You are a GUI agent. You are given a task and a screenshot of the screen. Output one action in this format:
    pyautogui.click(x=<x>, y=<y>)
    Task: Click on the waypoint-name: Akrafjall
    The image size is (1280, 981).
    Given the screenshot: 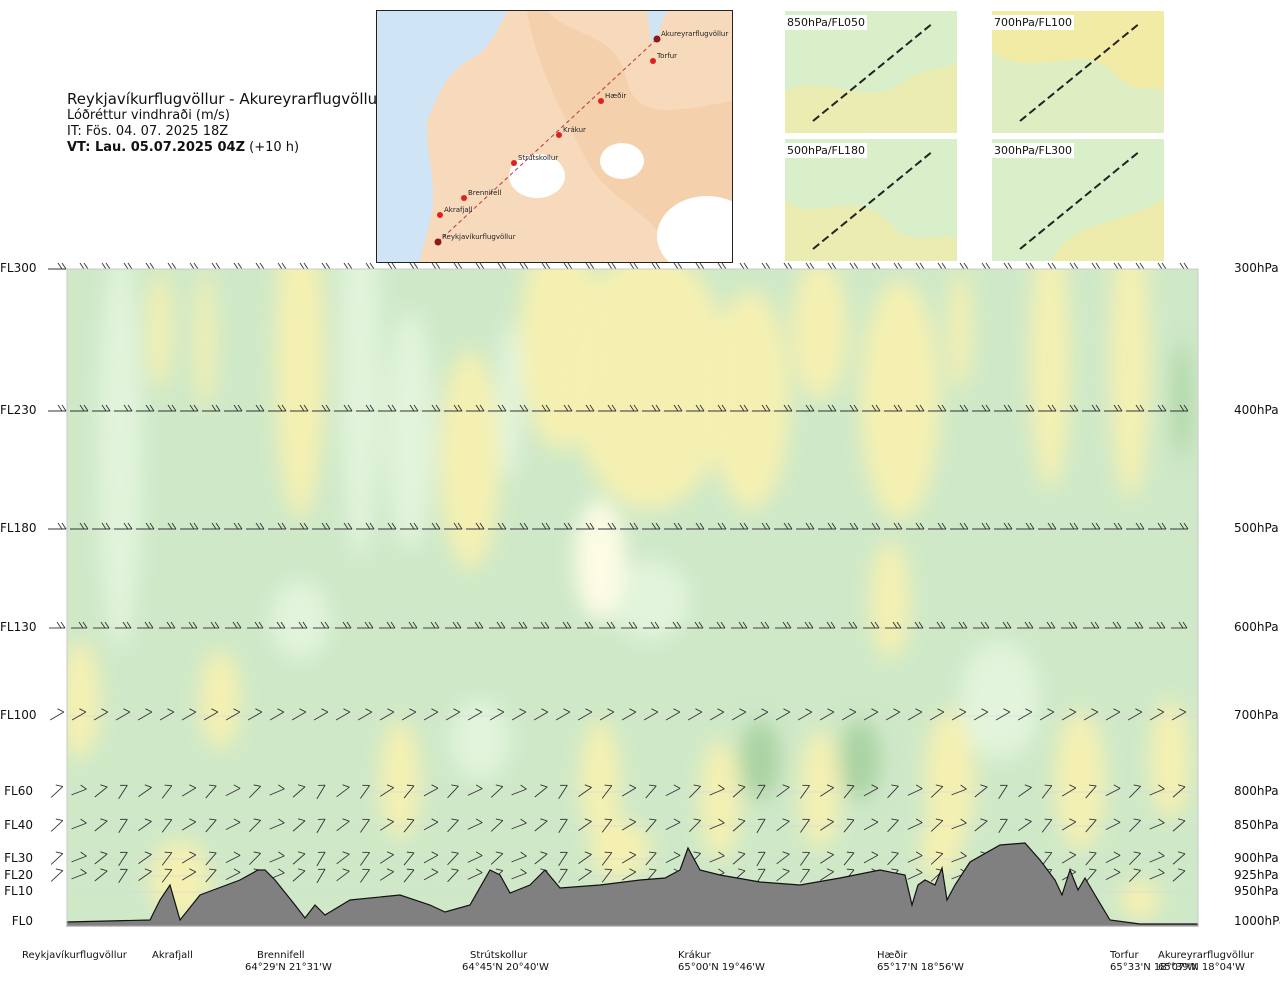 What is the action you would take?
    pyautogui.click(x=172, y=955)
    